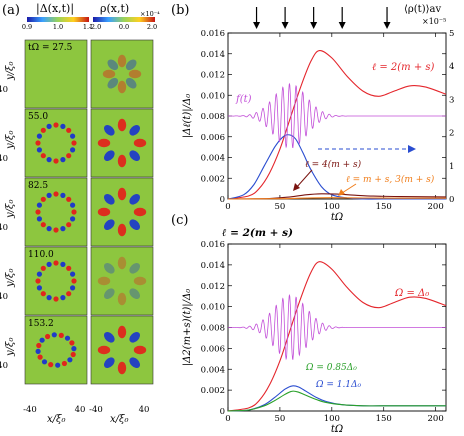  Describe the element at coordinates (122, 212) in the screenshot. I see `snapshot-2-col2` at that location.